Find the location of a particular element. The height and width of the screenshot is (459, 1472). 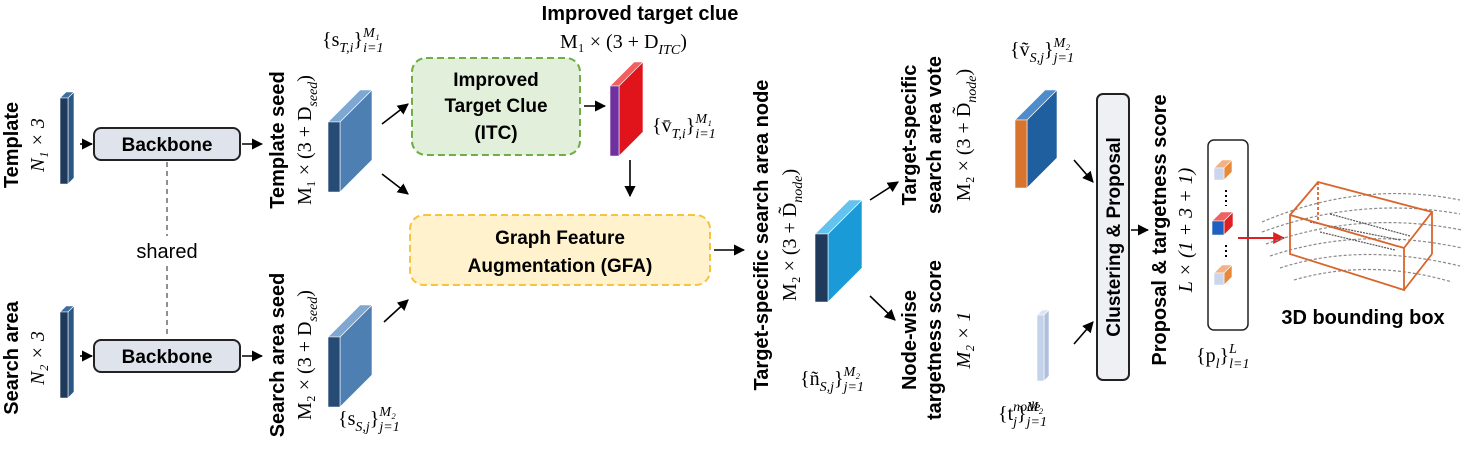

score-label: Node-wise is located at coordinates (910, 340).